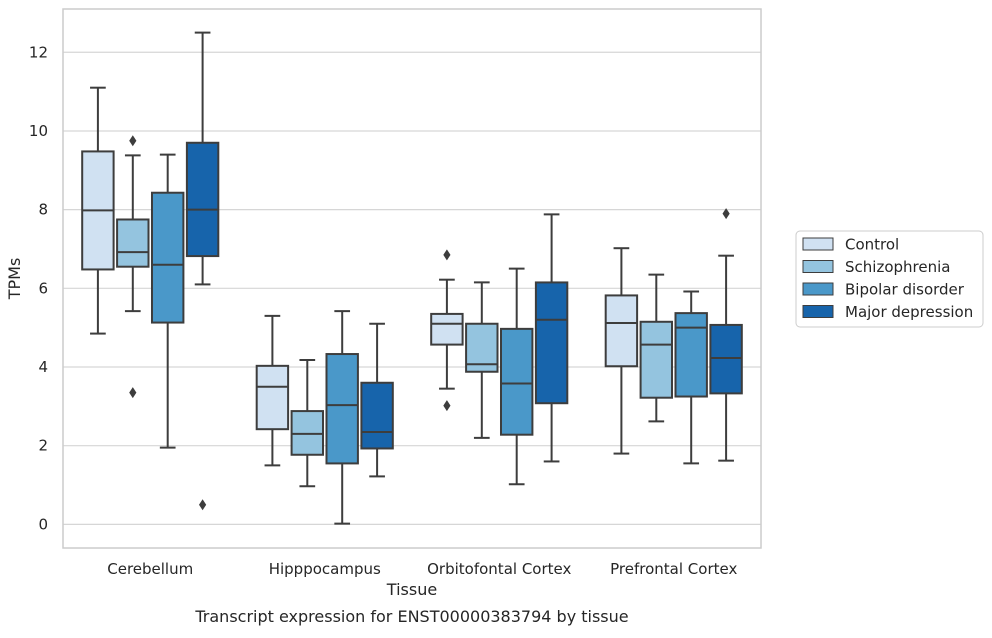  What do you see at coordinates (909, 312) in the screenshot?
I see `legend-label: Major depression` at bounding box center [909, 312].